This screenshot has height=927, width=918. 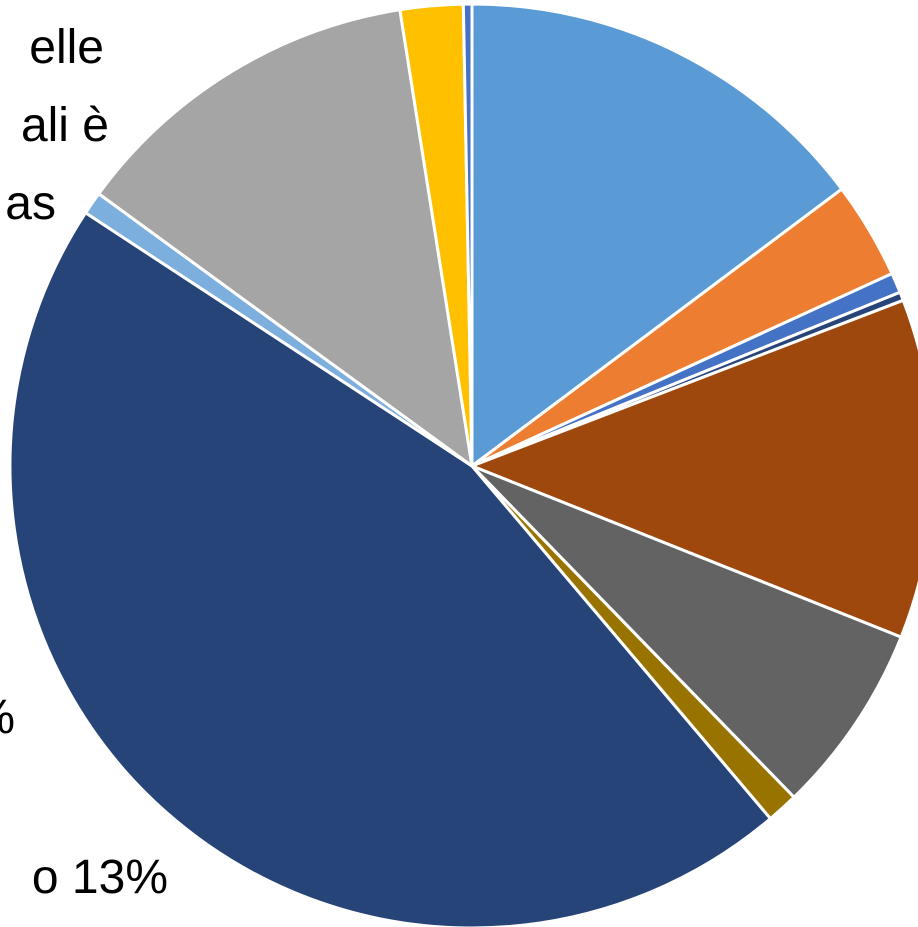 I want to click on data-label-fragment: %, so click(x=7, y=718).